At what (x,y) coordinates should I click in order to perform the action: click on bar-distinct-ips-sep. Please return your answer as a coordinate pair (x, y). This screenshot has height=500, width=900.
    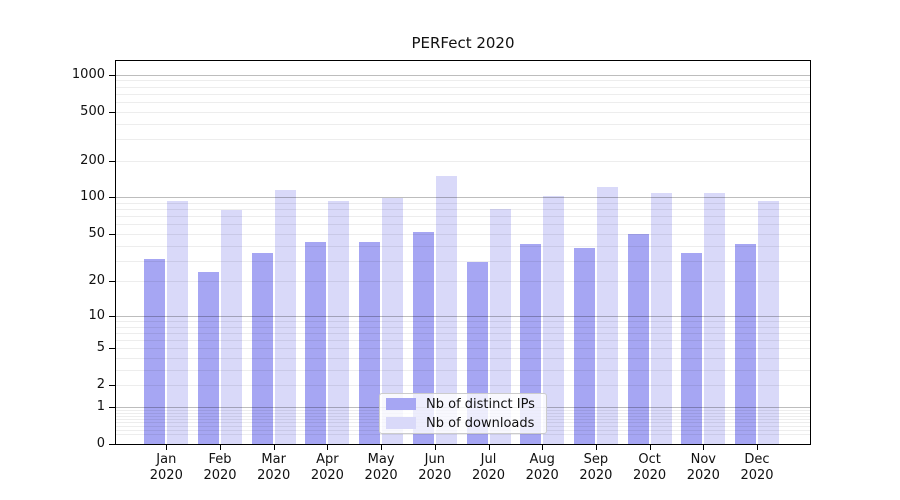
    Looking at the image, I should click on (584, 346).